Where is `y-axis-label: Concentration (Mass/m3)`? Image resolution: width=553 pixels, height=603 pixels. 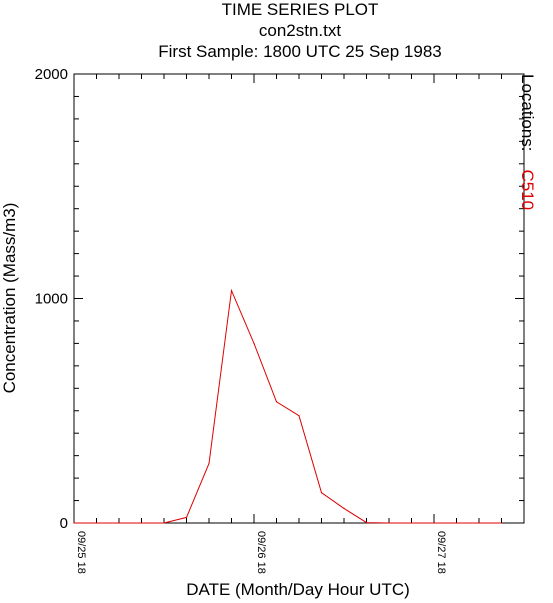
y-axis-label: Concentration (Mass/m3) is located at coordinates (9, 298).